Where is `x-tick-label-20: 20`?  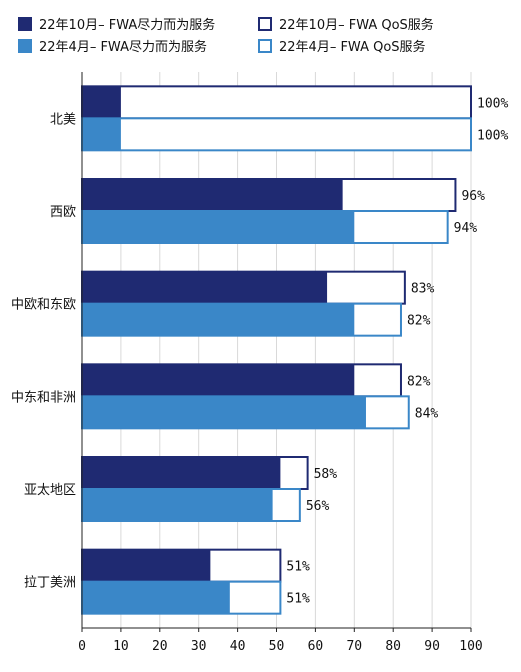
x-tick-label-20: 20 is located at coordinates (160, 646).